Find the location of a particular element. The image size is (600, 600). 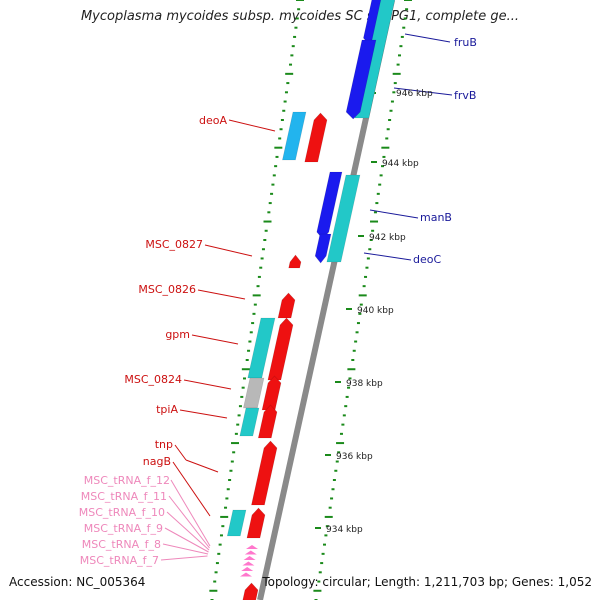

gene-label-msc-0824: MSC_0824 is located at coordinates (153, 379).